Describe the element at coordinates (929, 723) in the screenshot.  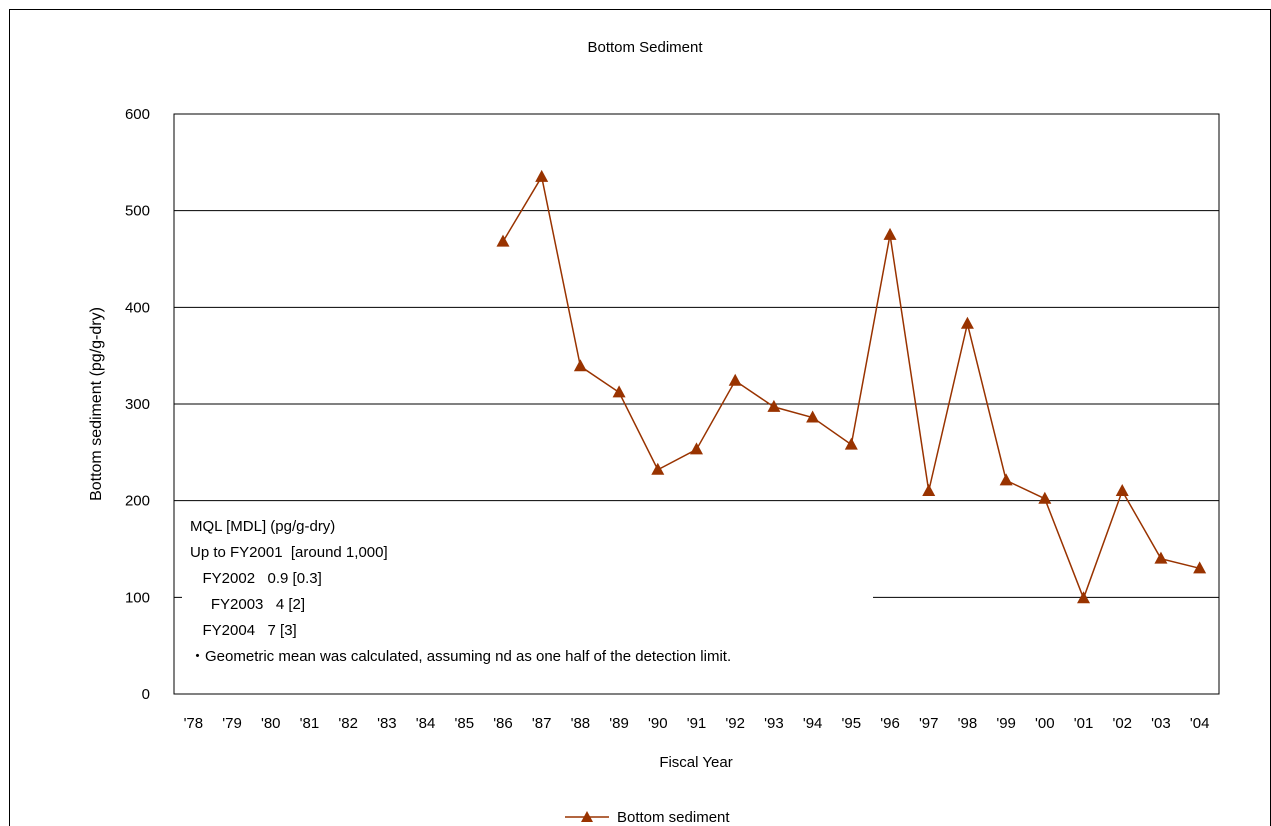
I see `x-tick-label: '97` at that location.